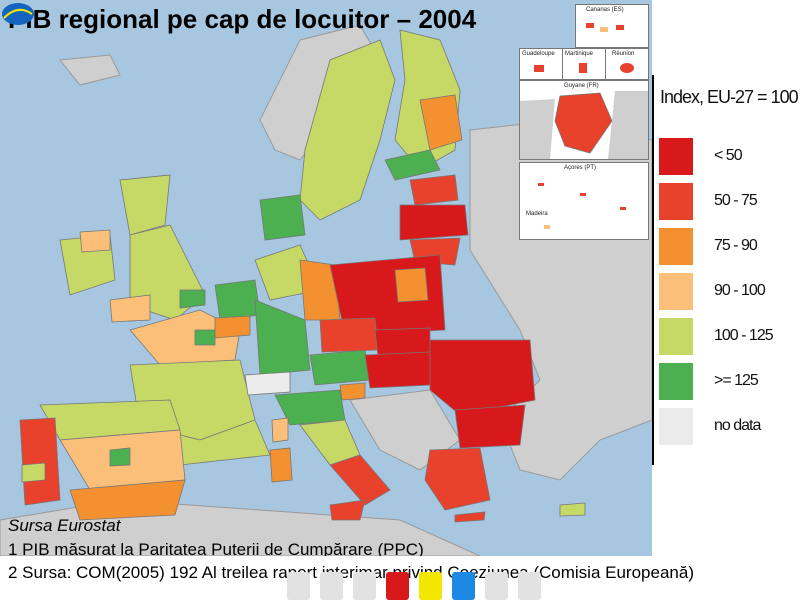 This screenshot has height=600, width=800. What do you see at coordinates (282, 217) in the screenshot?
I see `region-denmark` at bounding box center [282, 217].